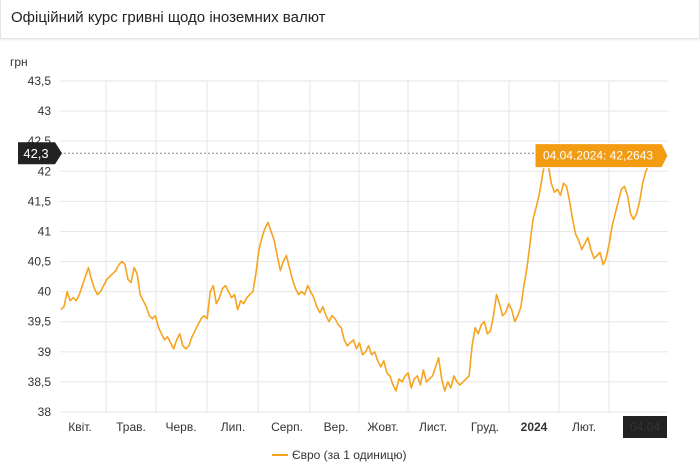 The image size is (700, 465). What do you see at coordinates (80, 427) in the screenshot?
I see `x-tick-label: Квіт.` at bounding box center [80, 427].